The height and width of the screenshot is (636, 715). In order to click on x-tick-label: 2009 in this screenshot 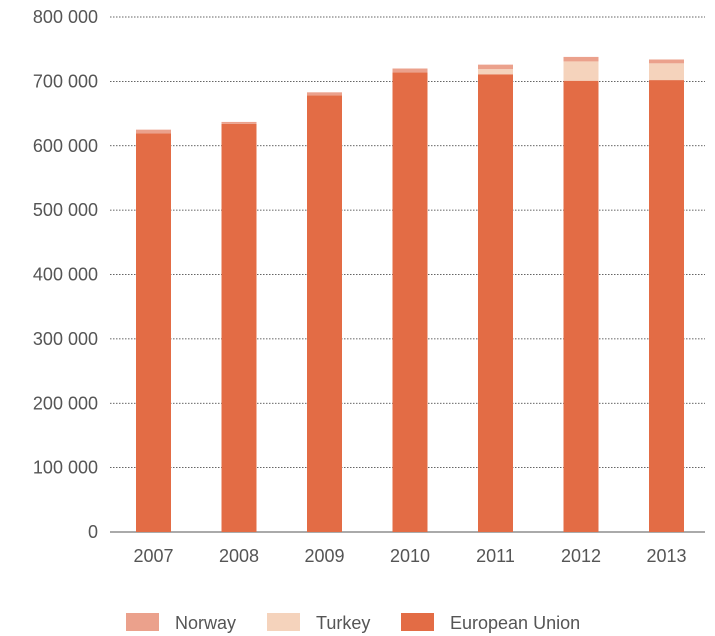, I will do `click(324, 556)`.